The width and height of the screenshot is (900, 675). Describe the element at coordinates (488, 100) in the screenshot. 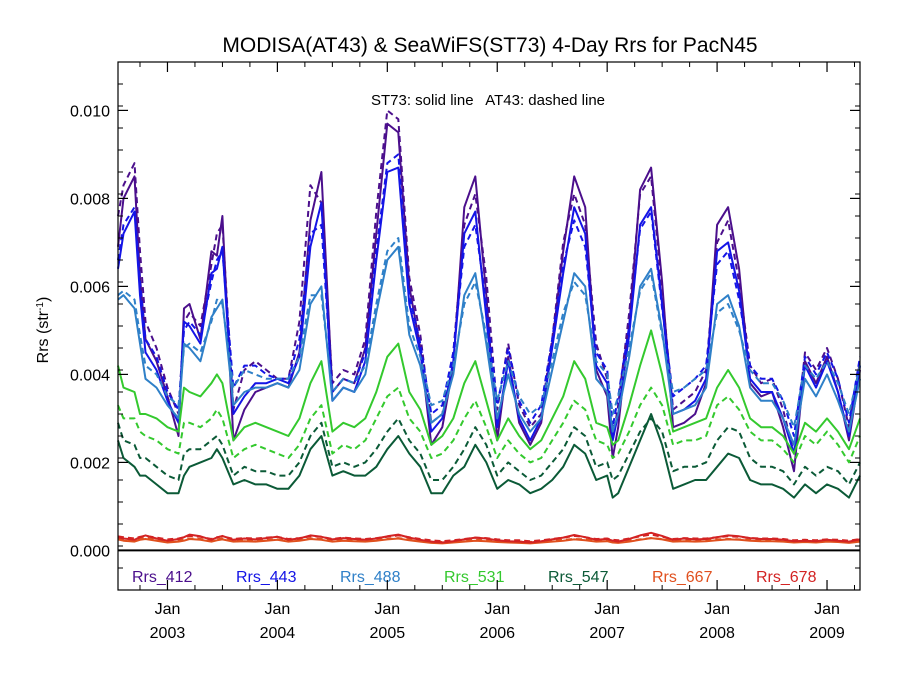

I see `line-style-annotation: ST73: solid line AT43: dashed line` at that location.